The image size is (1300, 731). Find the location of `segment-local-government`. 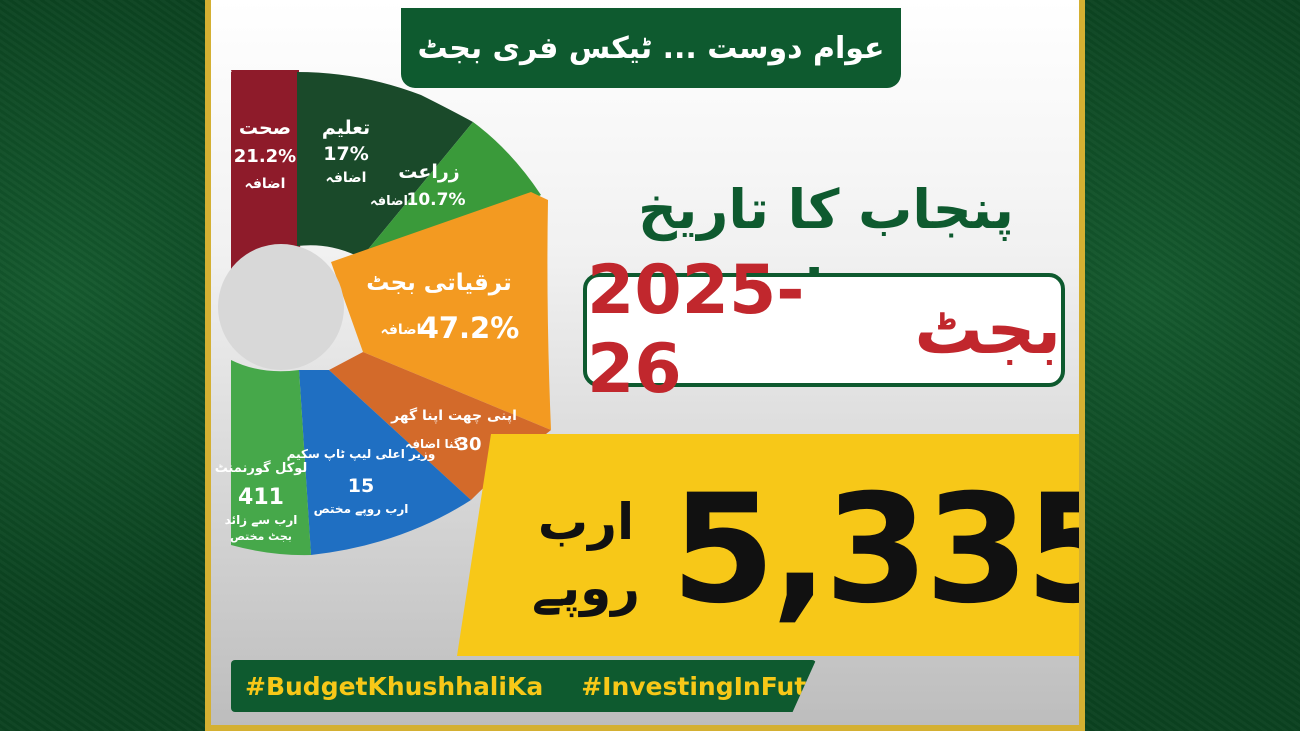

segment-local-government is located at coordinates (271, 458).